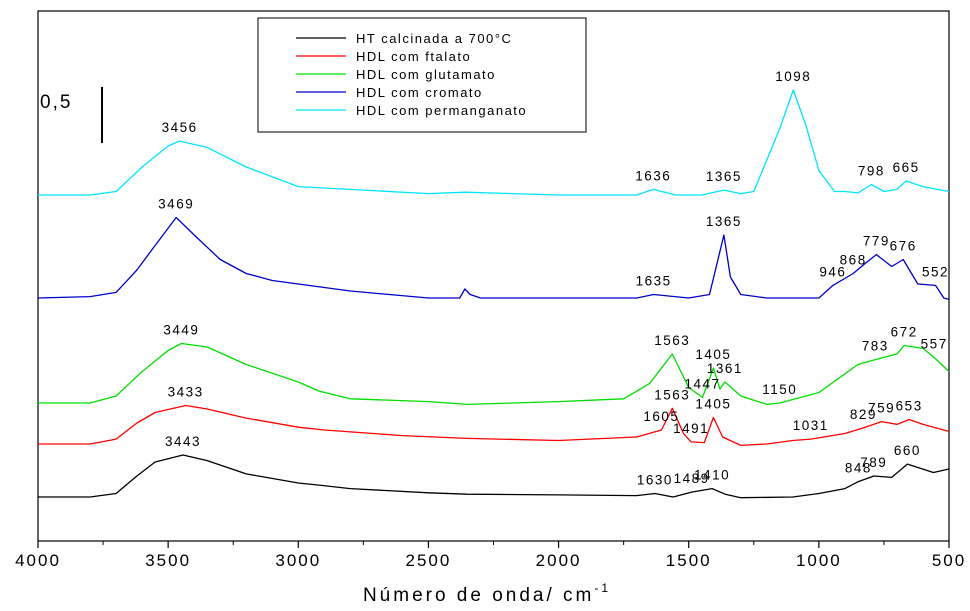  Describe the element at coordinates (779, 389) in the screenshot. I see `peak-label: 1150` at that location.